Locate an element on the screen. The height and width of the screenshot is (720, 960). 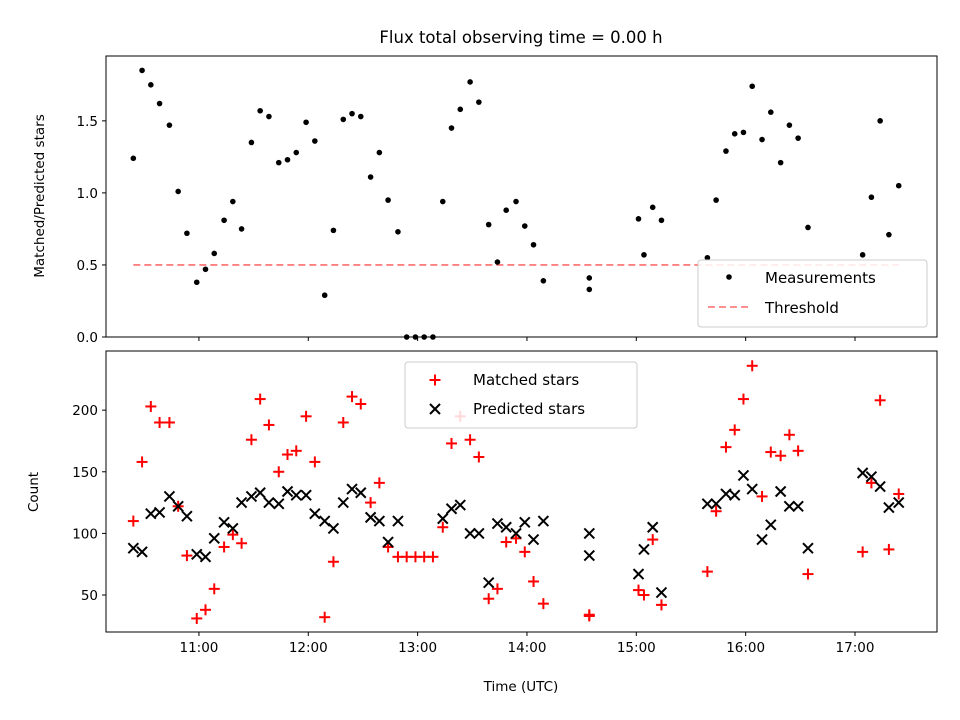
count-x-tick-label: 16:00 is located at coordinates (745, 648).